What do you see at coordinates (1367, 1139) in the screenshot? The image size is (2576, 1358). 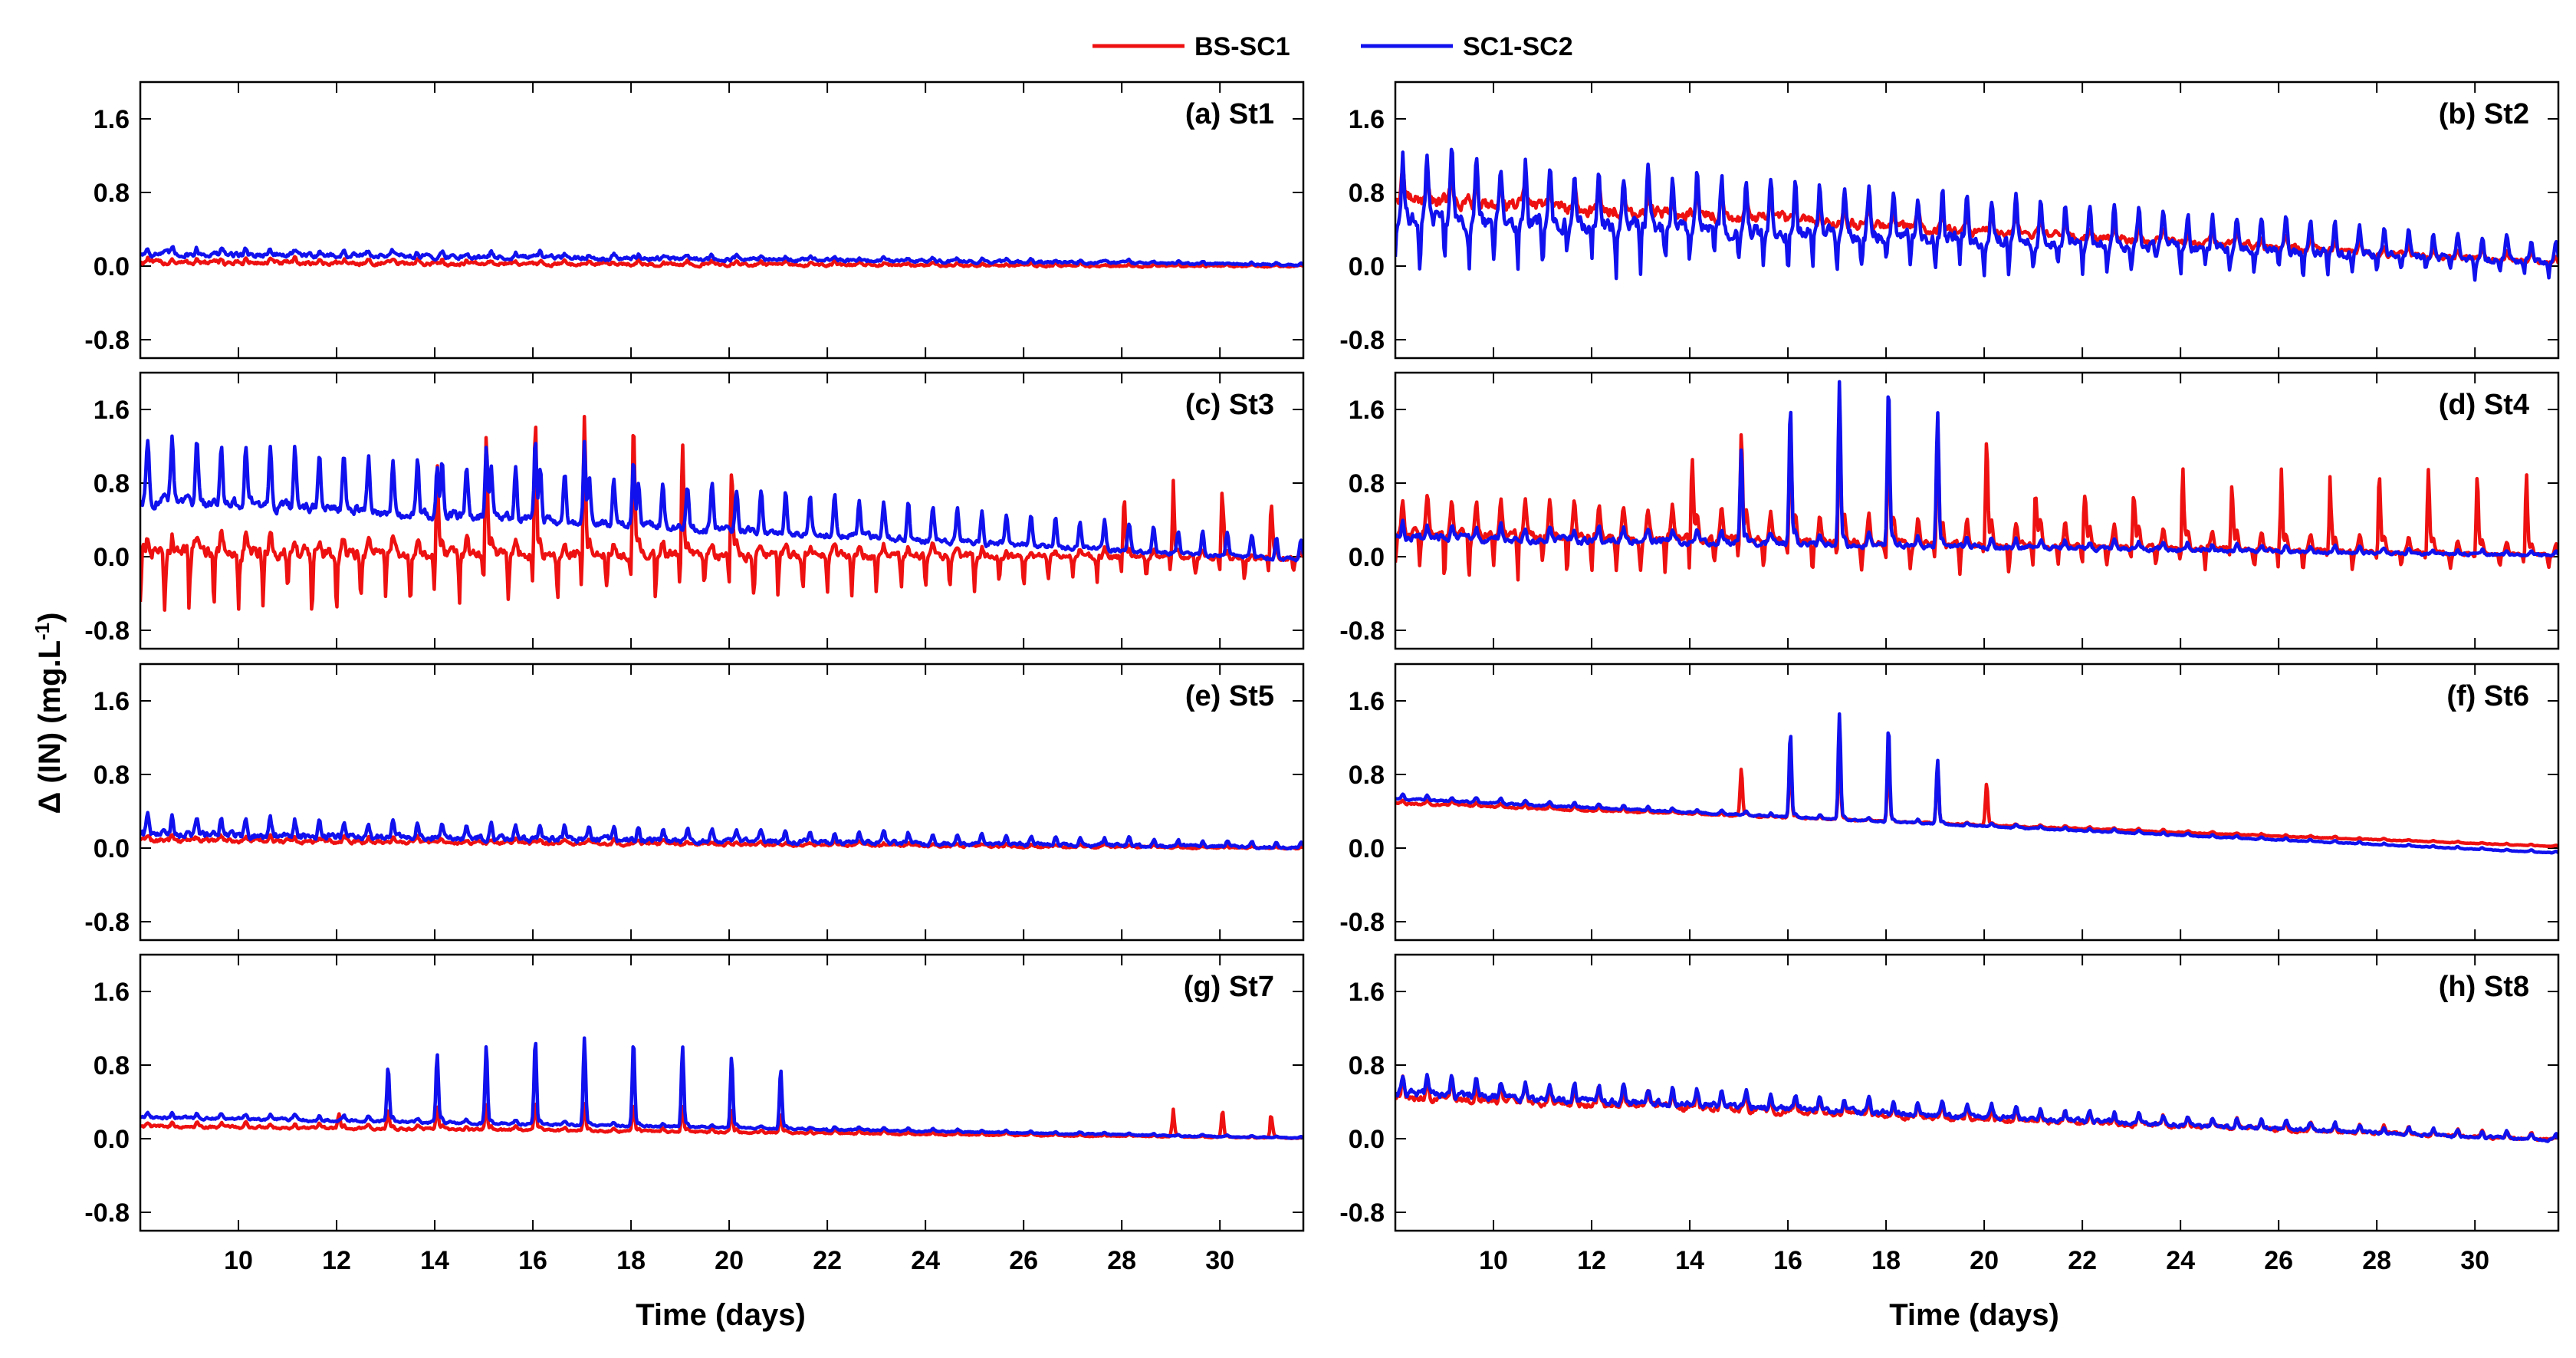 I see `panel-8-ytick-label-1: 0.0` at bounding box center [1367, 1139].